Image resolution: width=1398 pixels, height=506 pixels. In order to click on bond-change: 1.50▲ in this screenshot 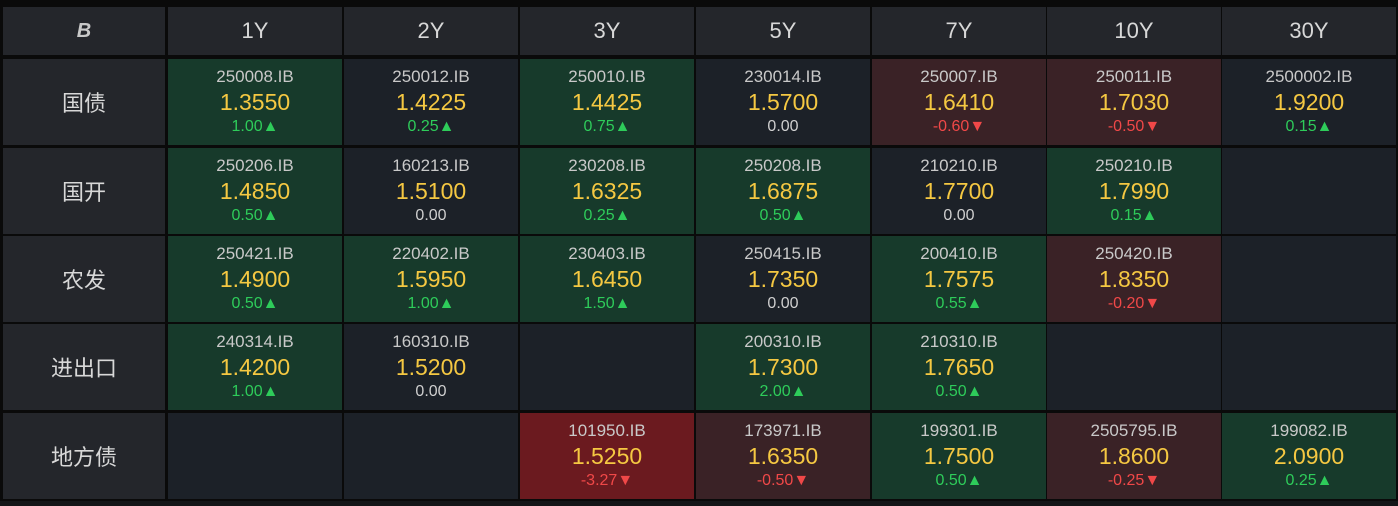, I will do `click(607, 303)`.